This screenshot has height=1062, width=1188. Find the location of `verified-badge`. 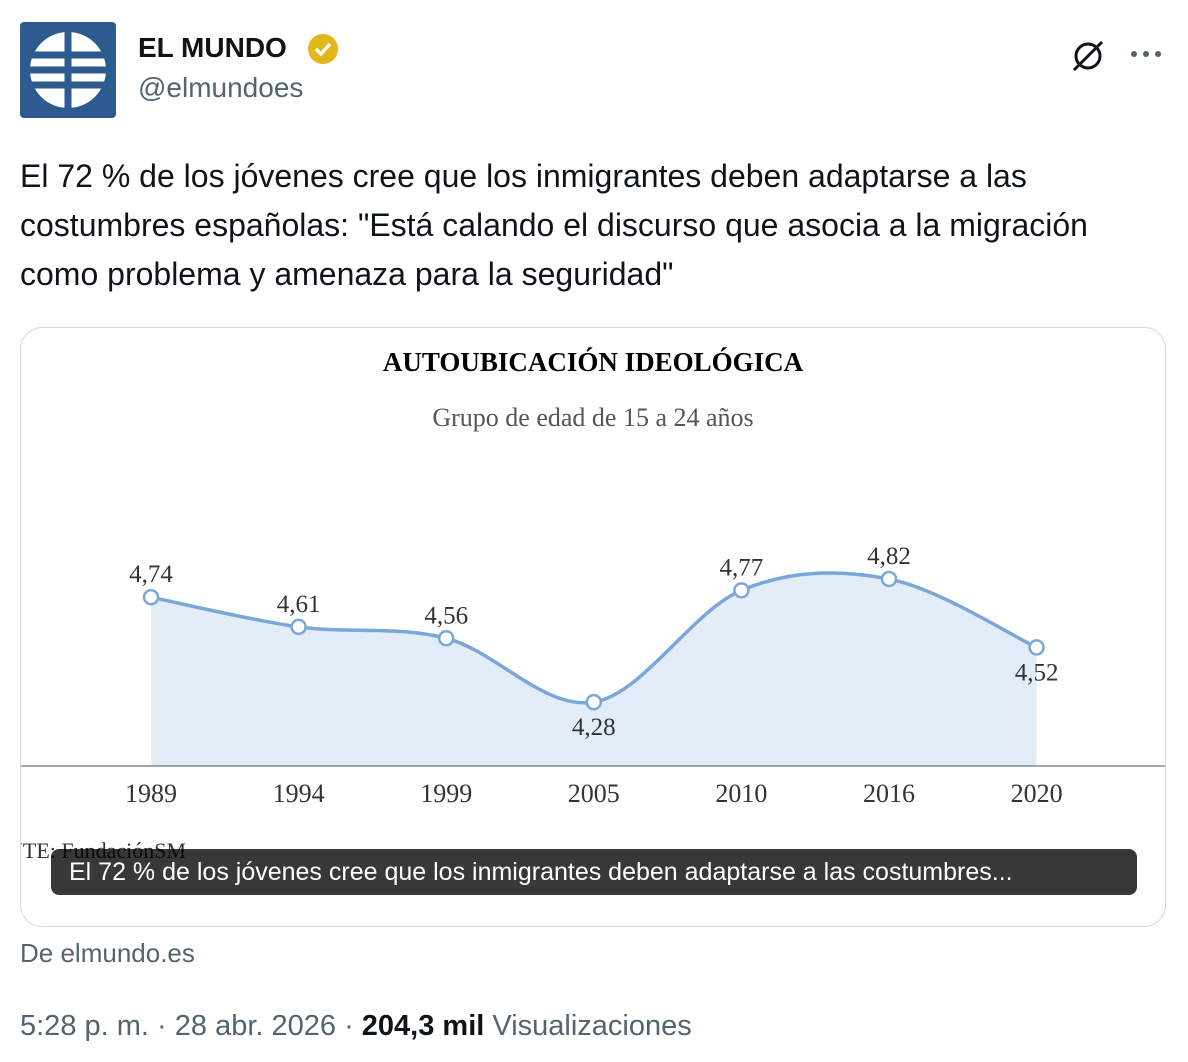

verified-badge is located at coordinates (323, 49).